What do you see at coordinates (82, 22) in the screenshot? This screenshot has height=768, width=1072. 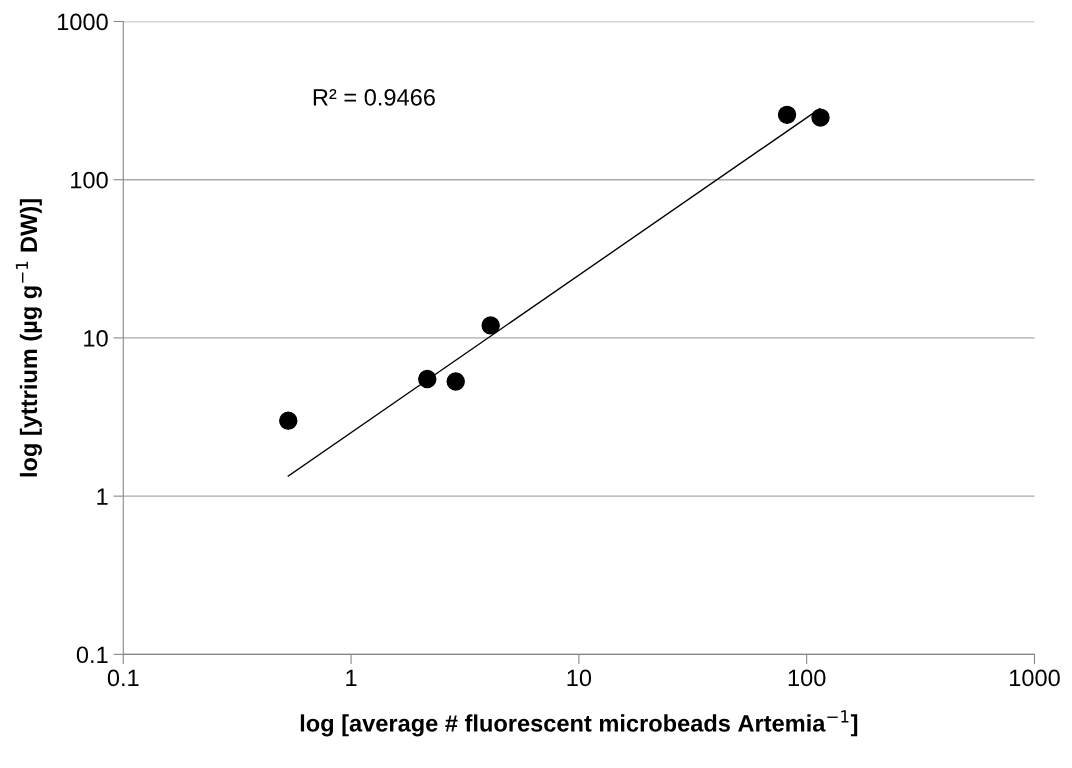 I see `y-tick-label: 1000` at bounding box center [82, 22].